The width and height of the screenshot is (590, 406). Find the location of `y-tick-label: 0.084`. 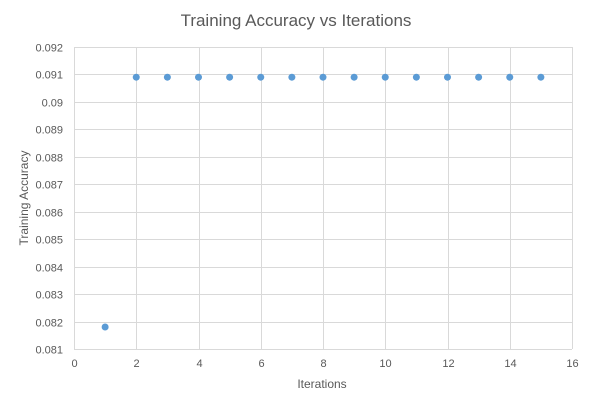

y-tick-label: 0.084 is located at coordinates (49, 269).